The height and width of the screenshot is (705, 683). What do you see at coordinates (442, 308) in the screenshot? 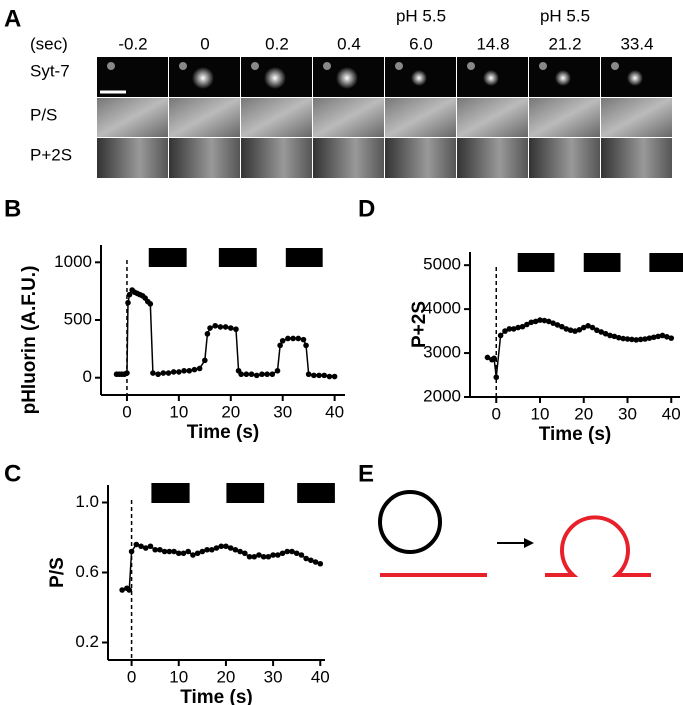
I see `y-tick-label: 4000` at bounding box center [442, 308].